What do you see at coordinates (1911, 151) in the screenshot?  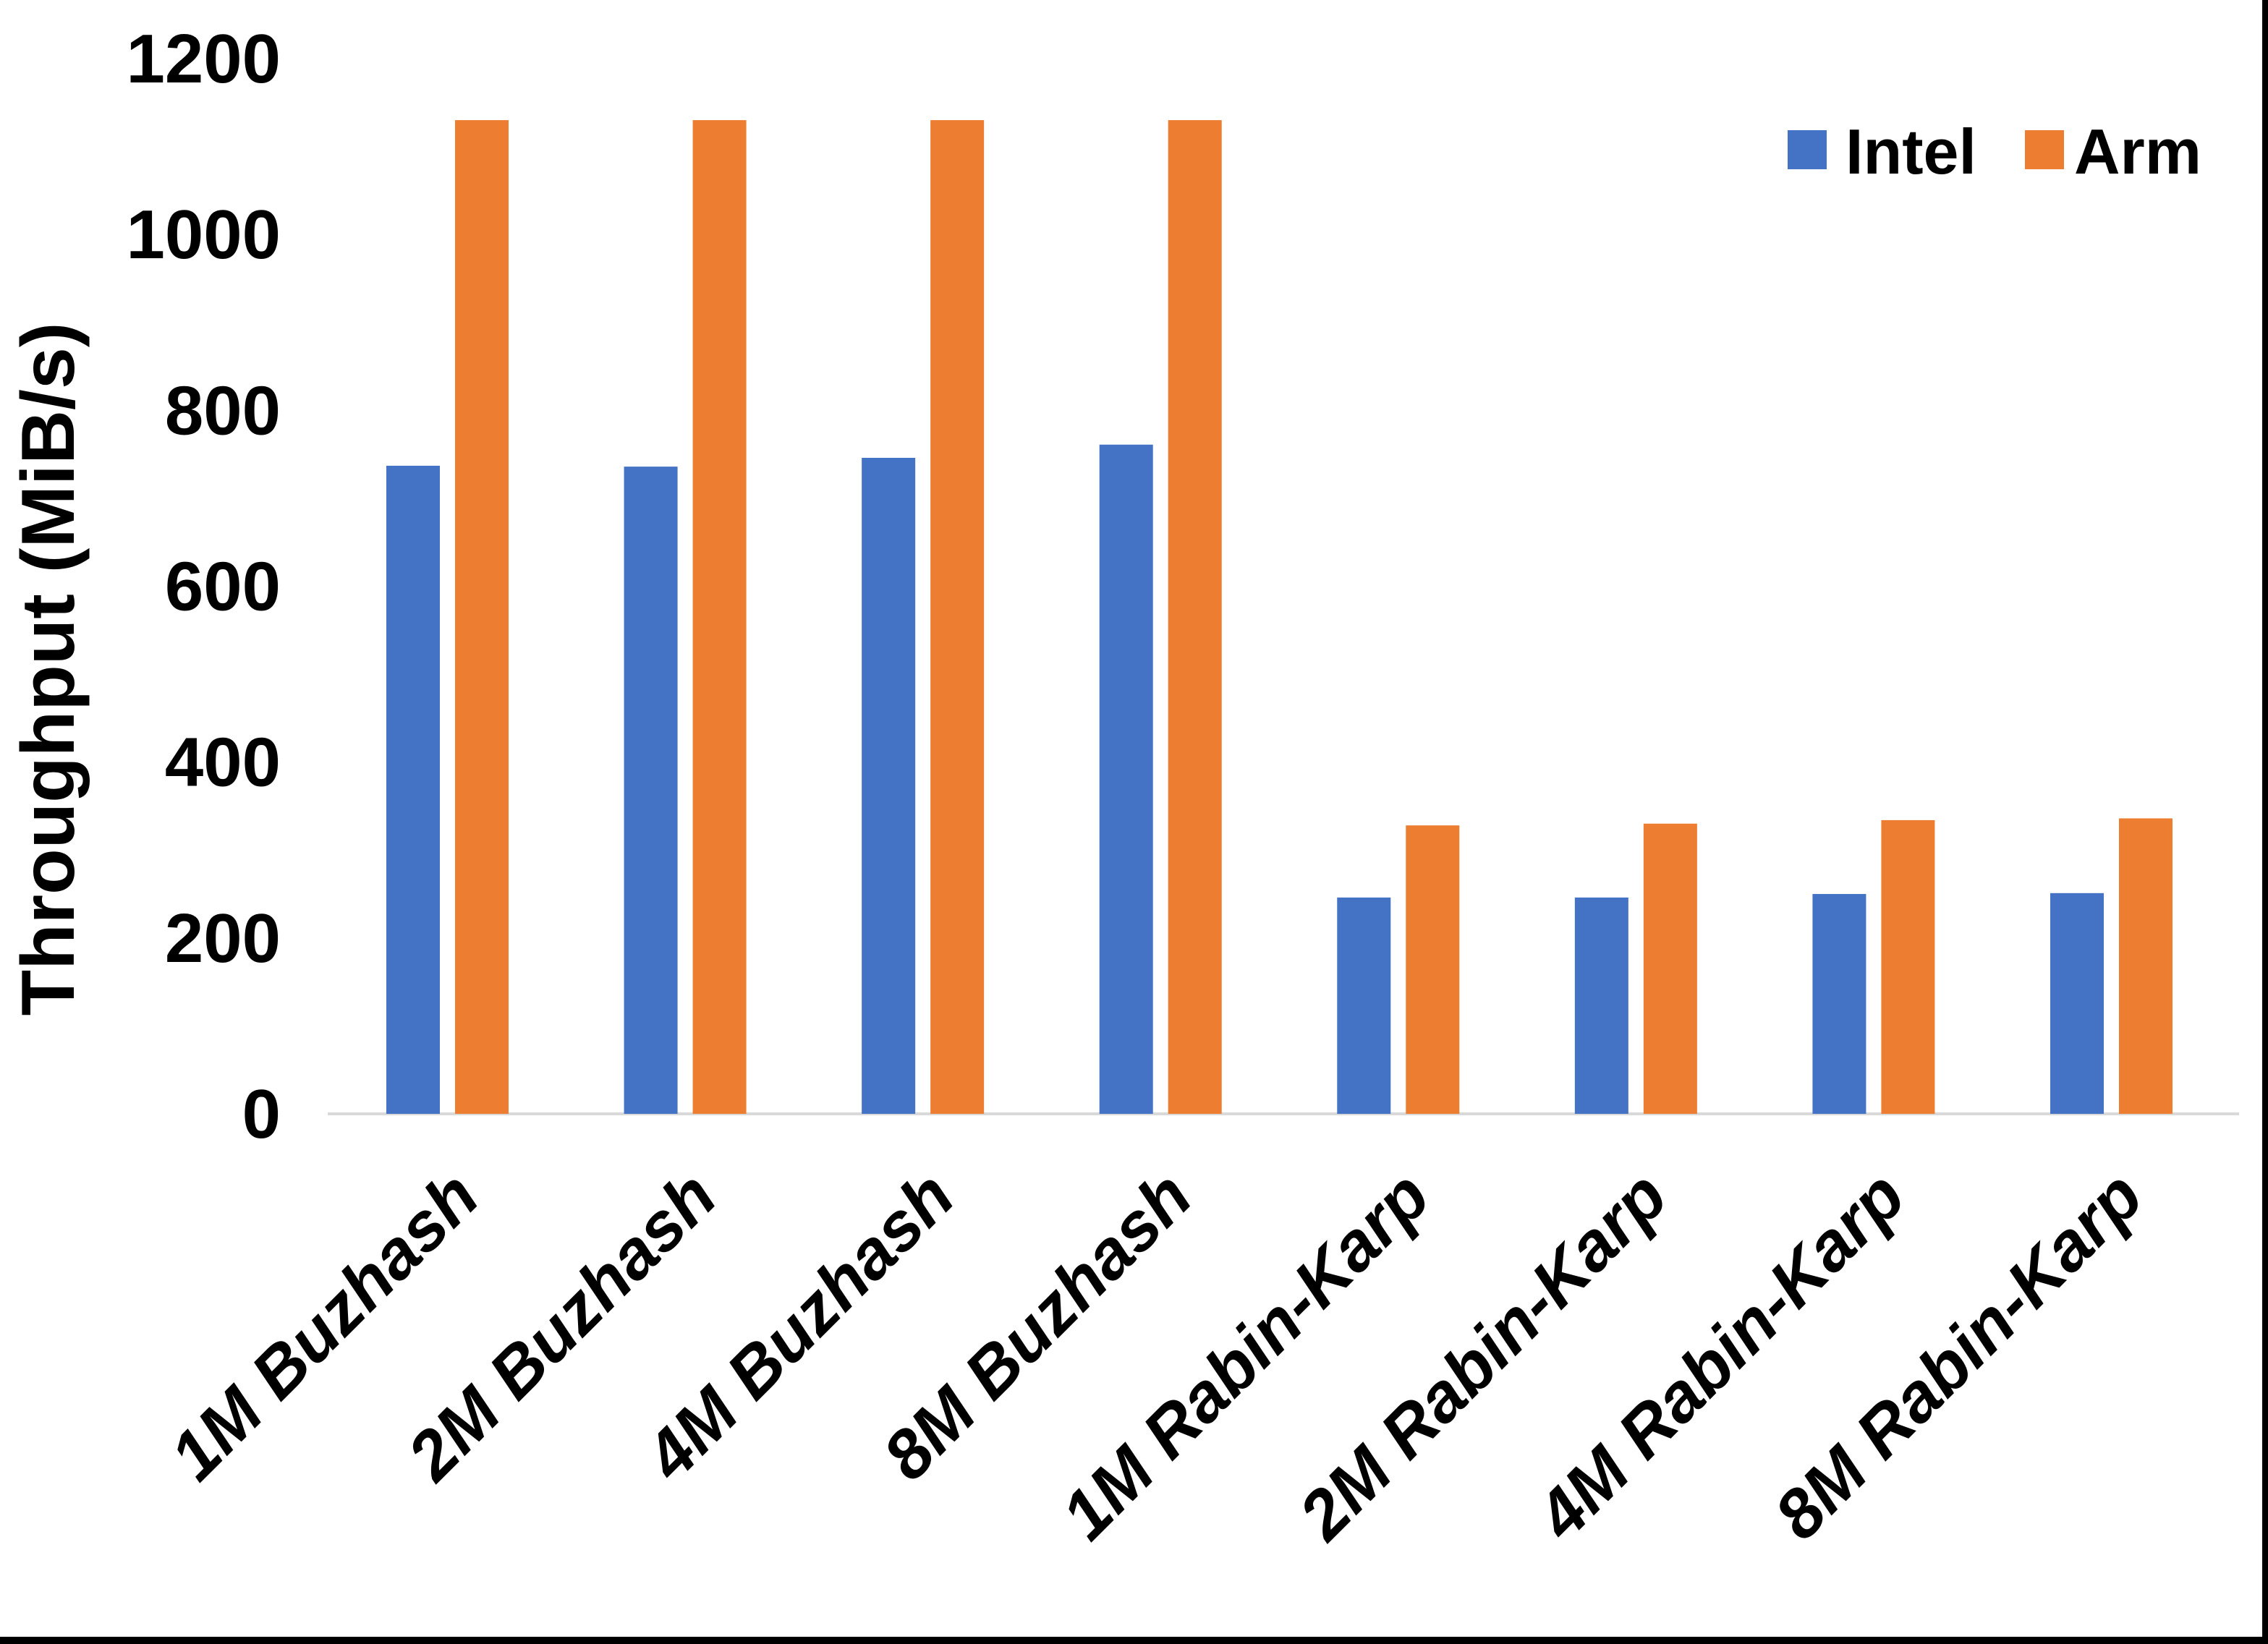 I see `legend-label-intel: Intel` at bounding box center [1911, 151].